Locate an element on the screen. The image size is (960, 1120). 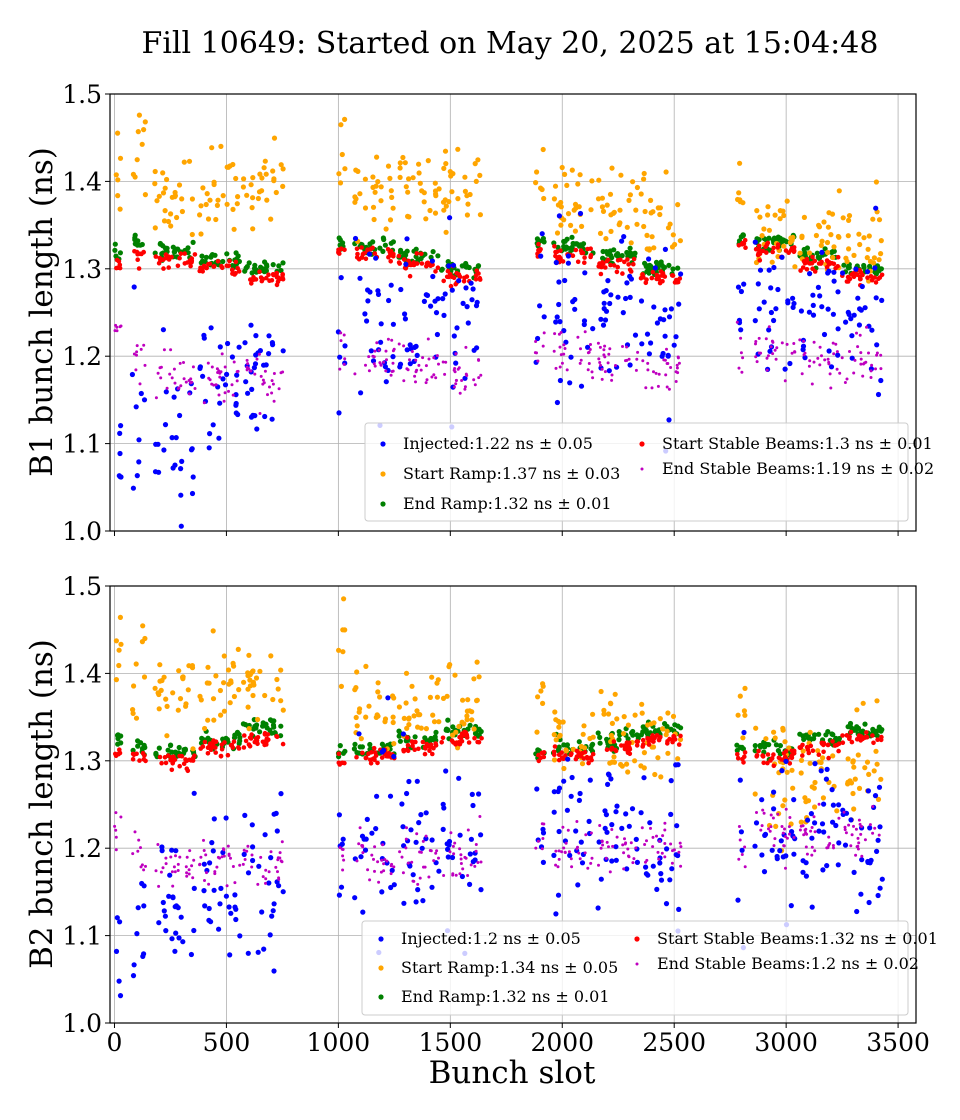
x-tick-label: 3000 is located at coordinates (786, 1042).